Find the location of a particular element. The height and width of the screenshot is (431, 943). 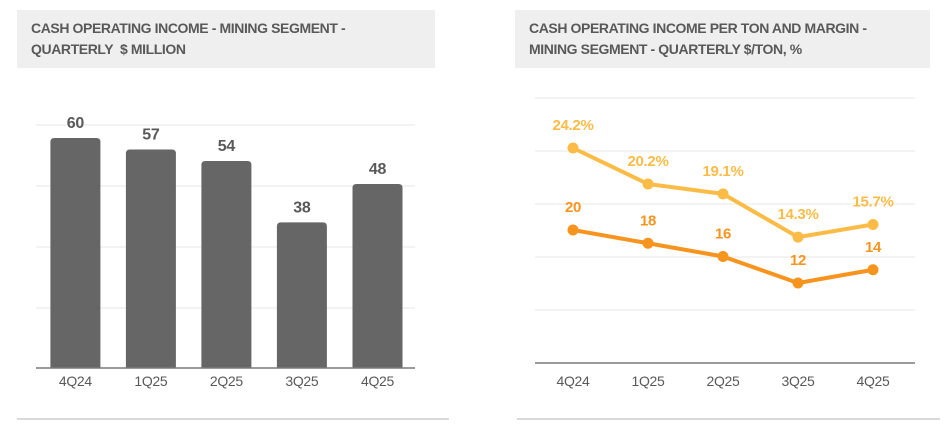

data-point-margin-percent-3Q25 is located at coordinates (798, 237).